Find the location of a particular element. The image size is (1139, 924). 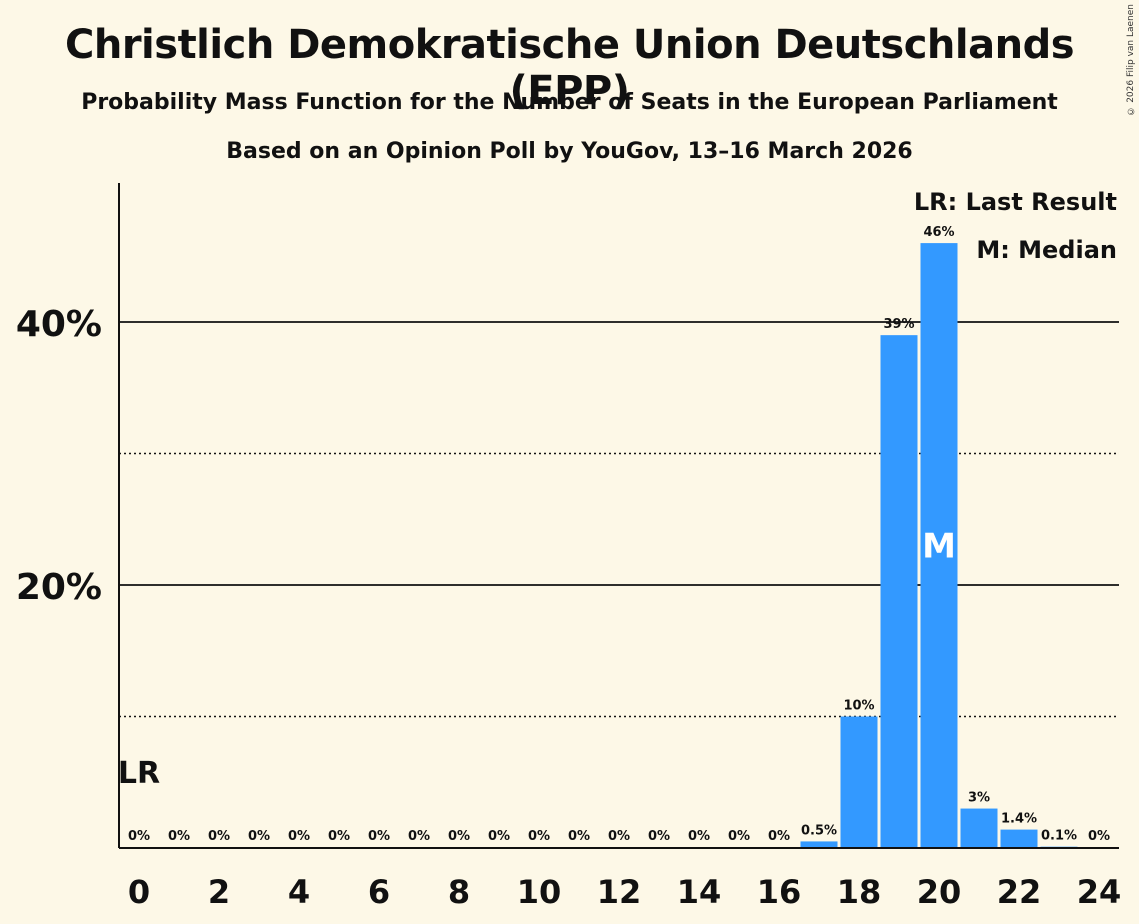

x-tick-label: 14 is located at coordinates (699, 892).